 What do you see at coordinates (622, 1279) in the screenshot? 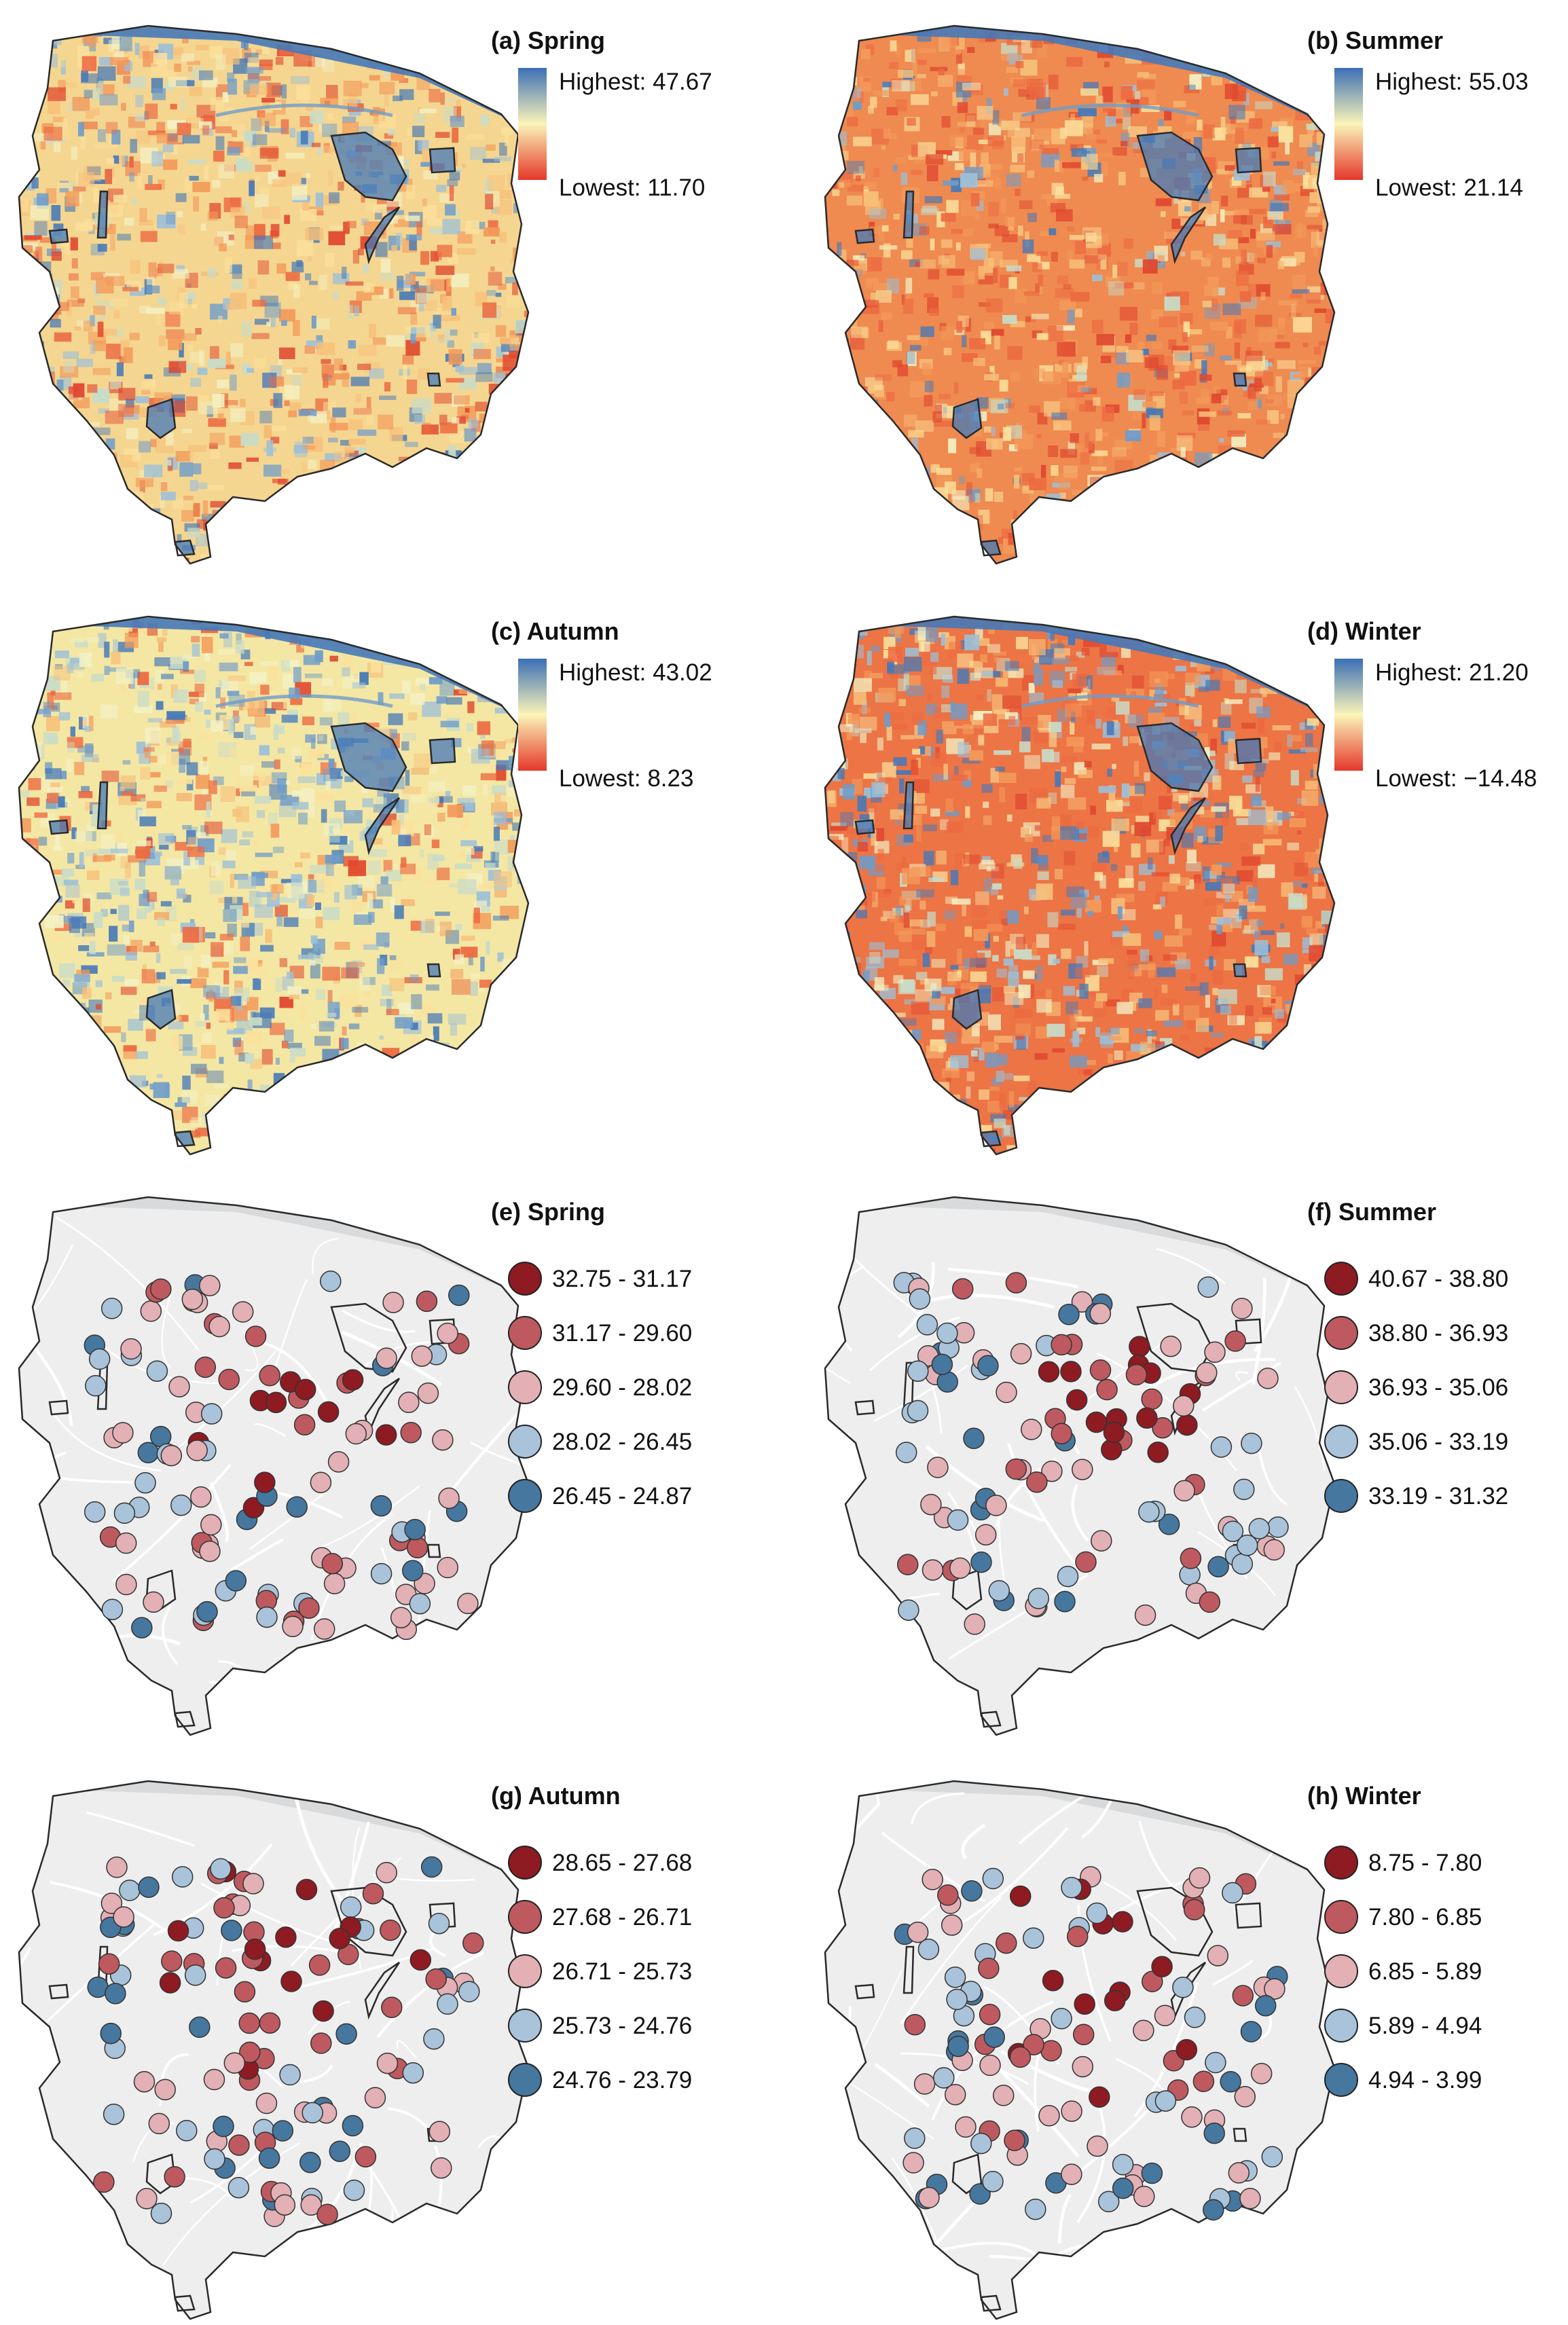
I see `legend-class-label: 32.75 - 31.17` at bounding box center [622, 1279].